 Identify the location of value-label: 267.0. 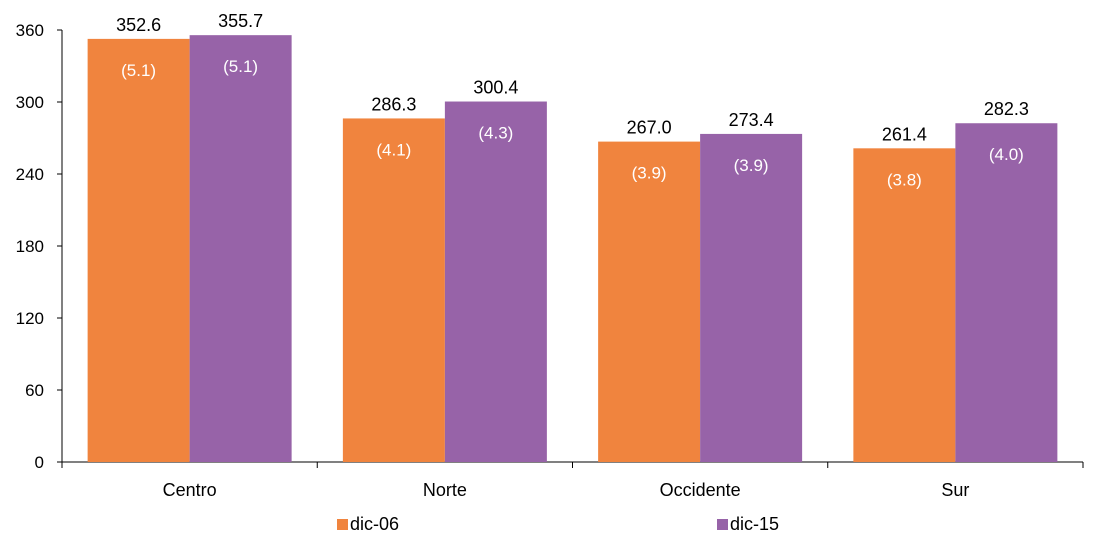
(649, 128).